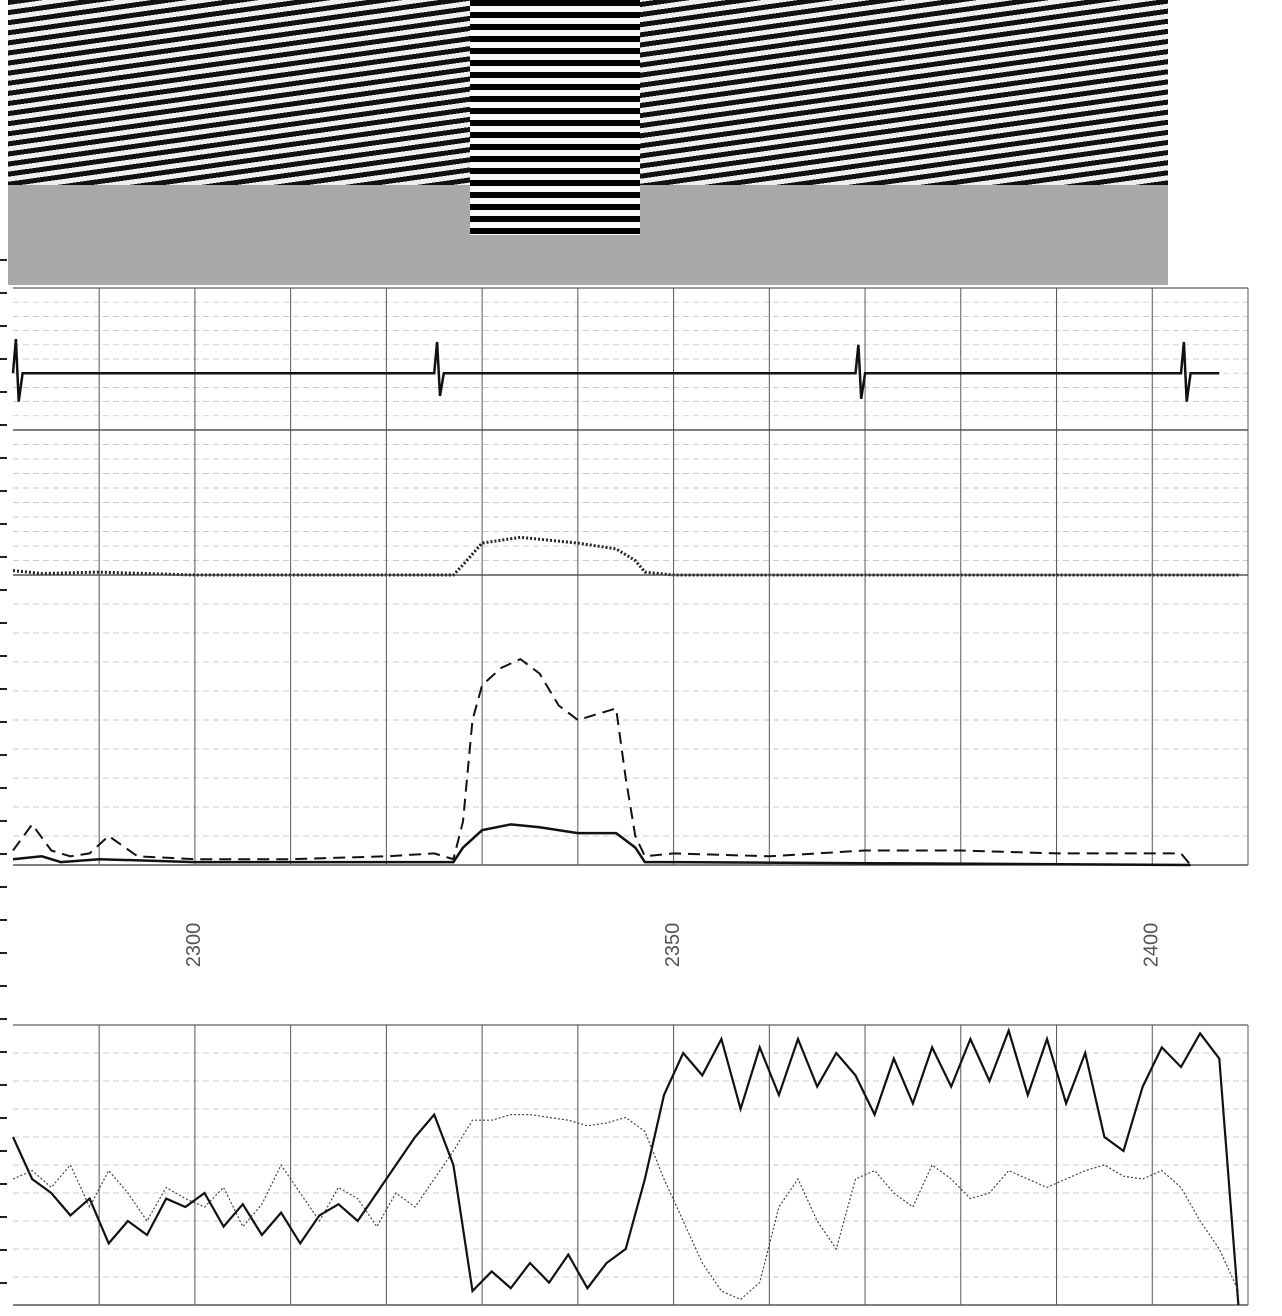  What do you see at coordinates (673, 945) in the screenshot?
I see `x-tick-label: 2350` at bounding box center [673, 945].